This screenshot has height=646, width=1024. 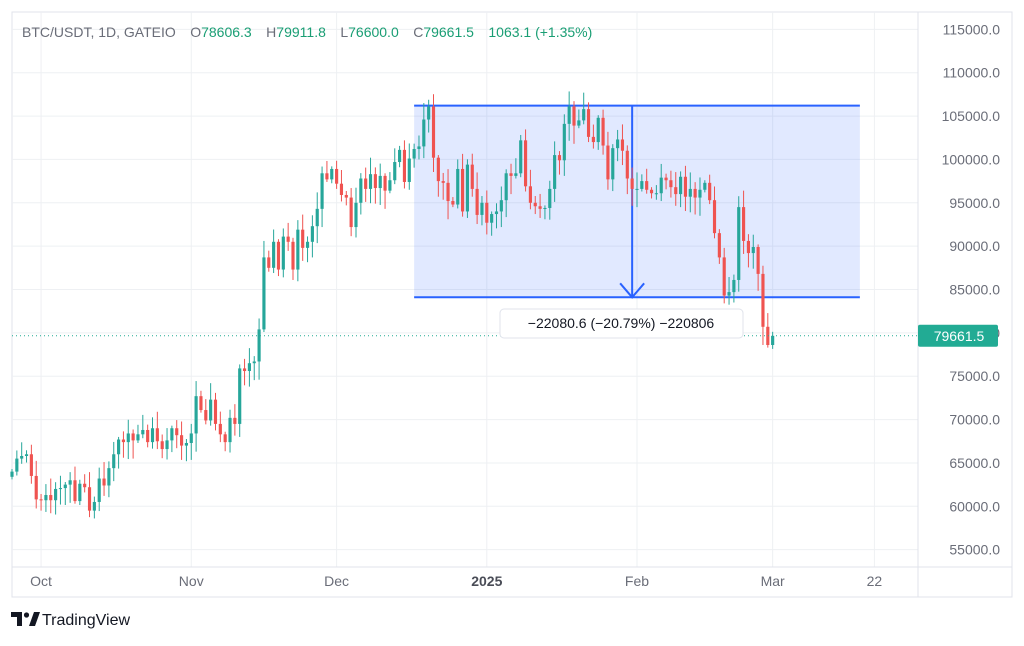 I want to click on symbol-label: BTC/USDT, 1D, GATEIO, so click(x=99, y=32).